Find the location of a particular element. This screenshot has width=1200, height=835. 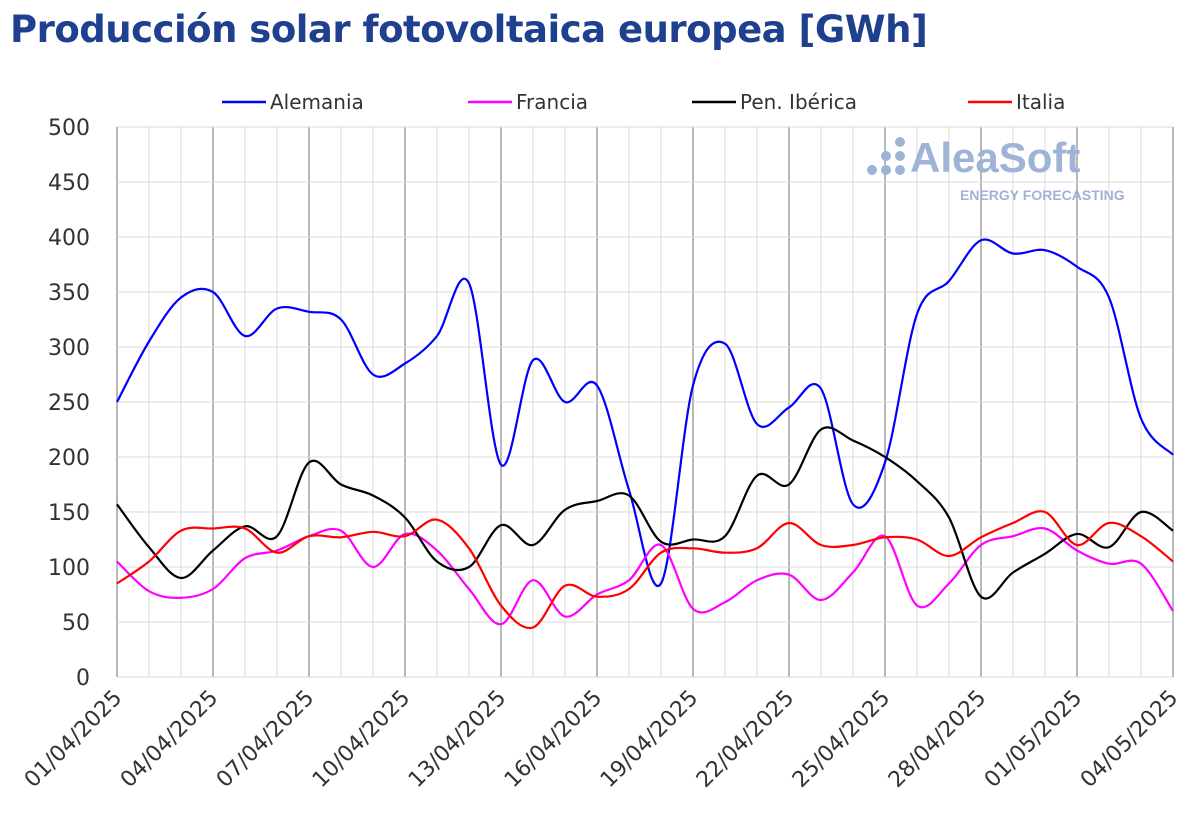

aleasoft-logo: AleaSoft ENERGY FORECASTING is located at coordinates (996, 168).